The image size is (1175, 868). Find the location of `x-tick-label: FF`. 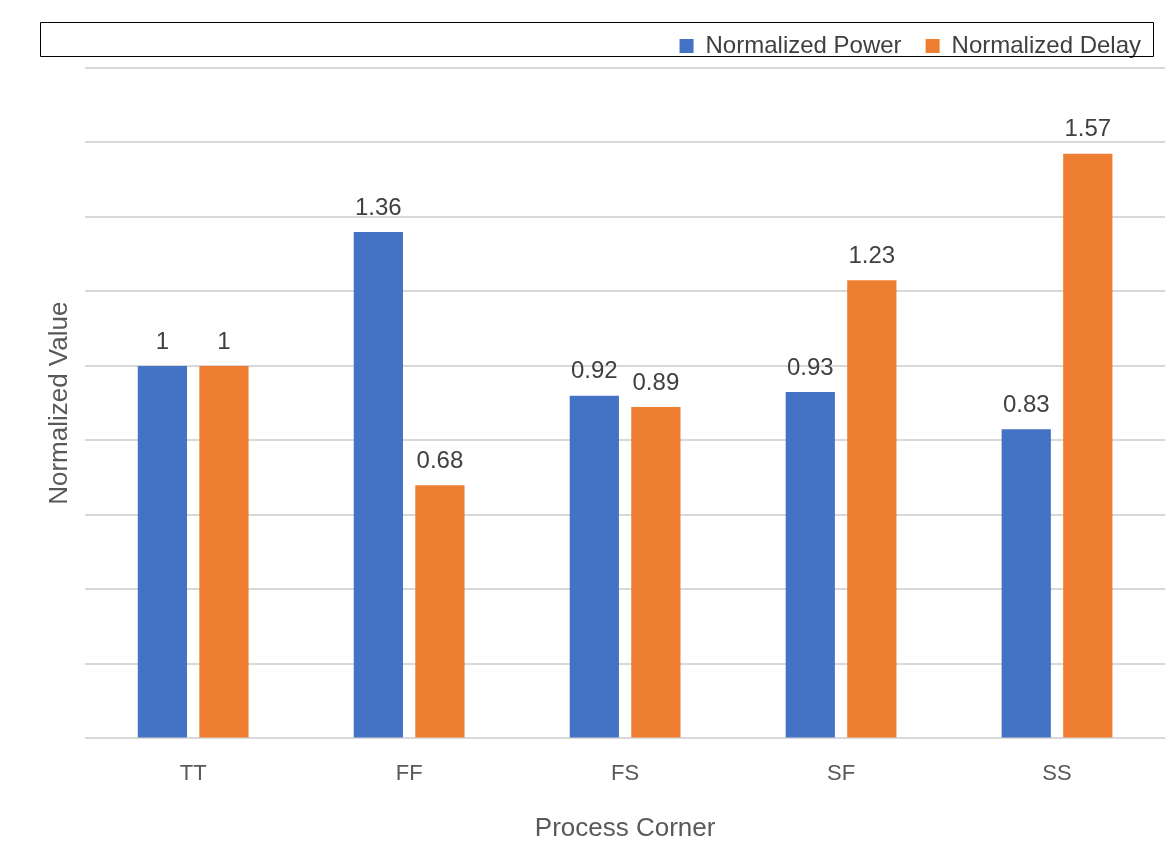

x-tick-label: FF is located at coordinates (409, 772).